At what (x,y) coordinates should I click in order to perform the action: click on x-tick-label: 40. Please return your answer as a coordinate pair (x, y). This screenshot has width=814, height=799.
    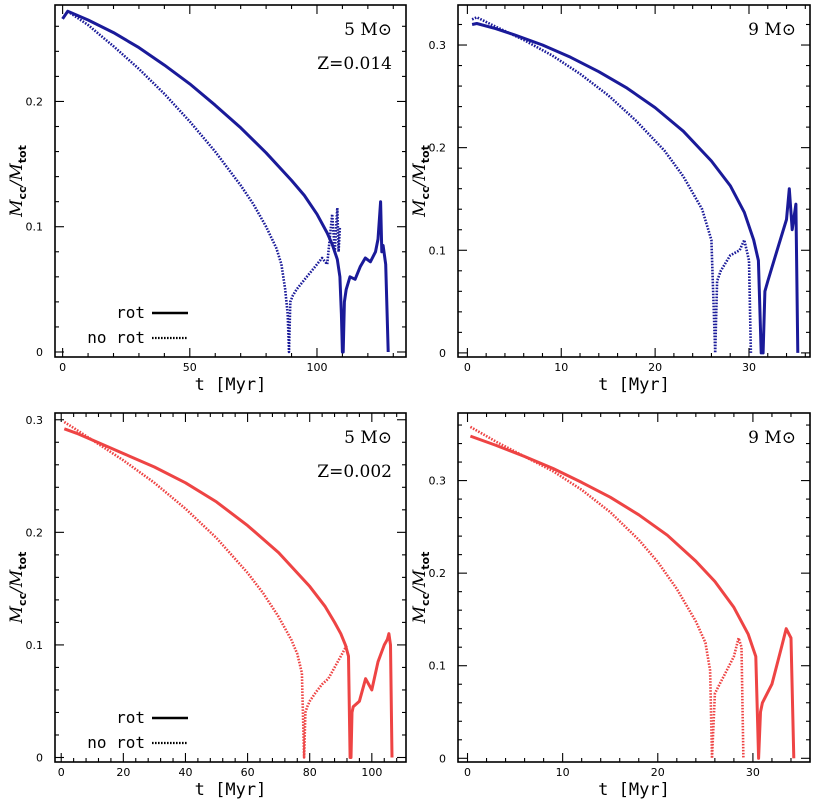
    Looking at the image, I should click on (185, 772).